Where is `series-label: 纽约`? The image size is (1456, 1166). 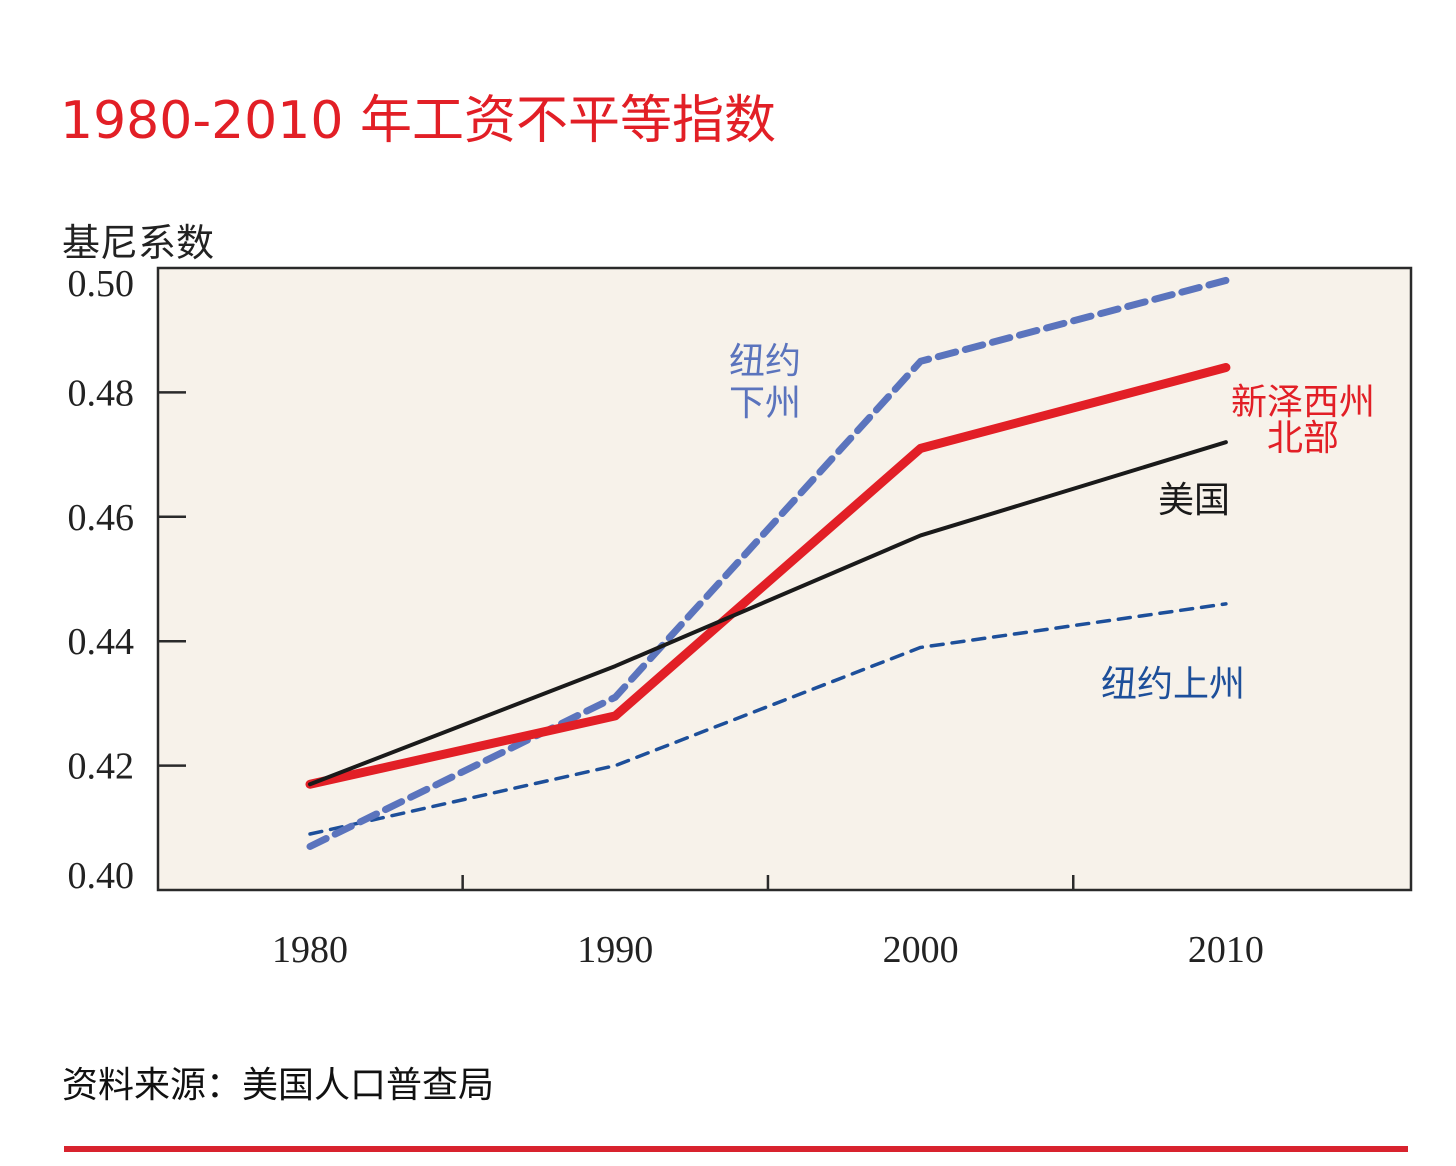
series-label: 纽约 is located at coordinates (765, 361).